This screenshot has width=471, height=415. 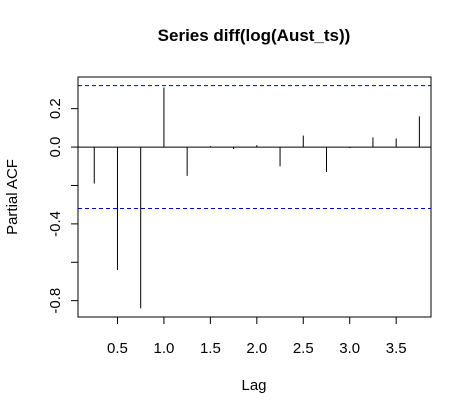 What do you see at coordinates (256, 348) in the screenshot?
I see `x-tick-label: 2.0` at bounding box center [256, 348].